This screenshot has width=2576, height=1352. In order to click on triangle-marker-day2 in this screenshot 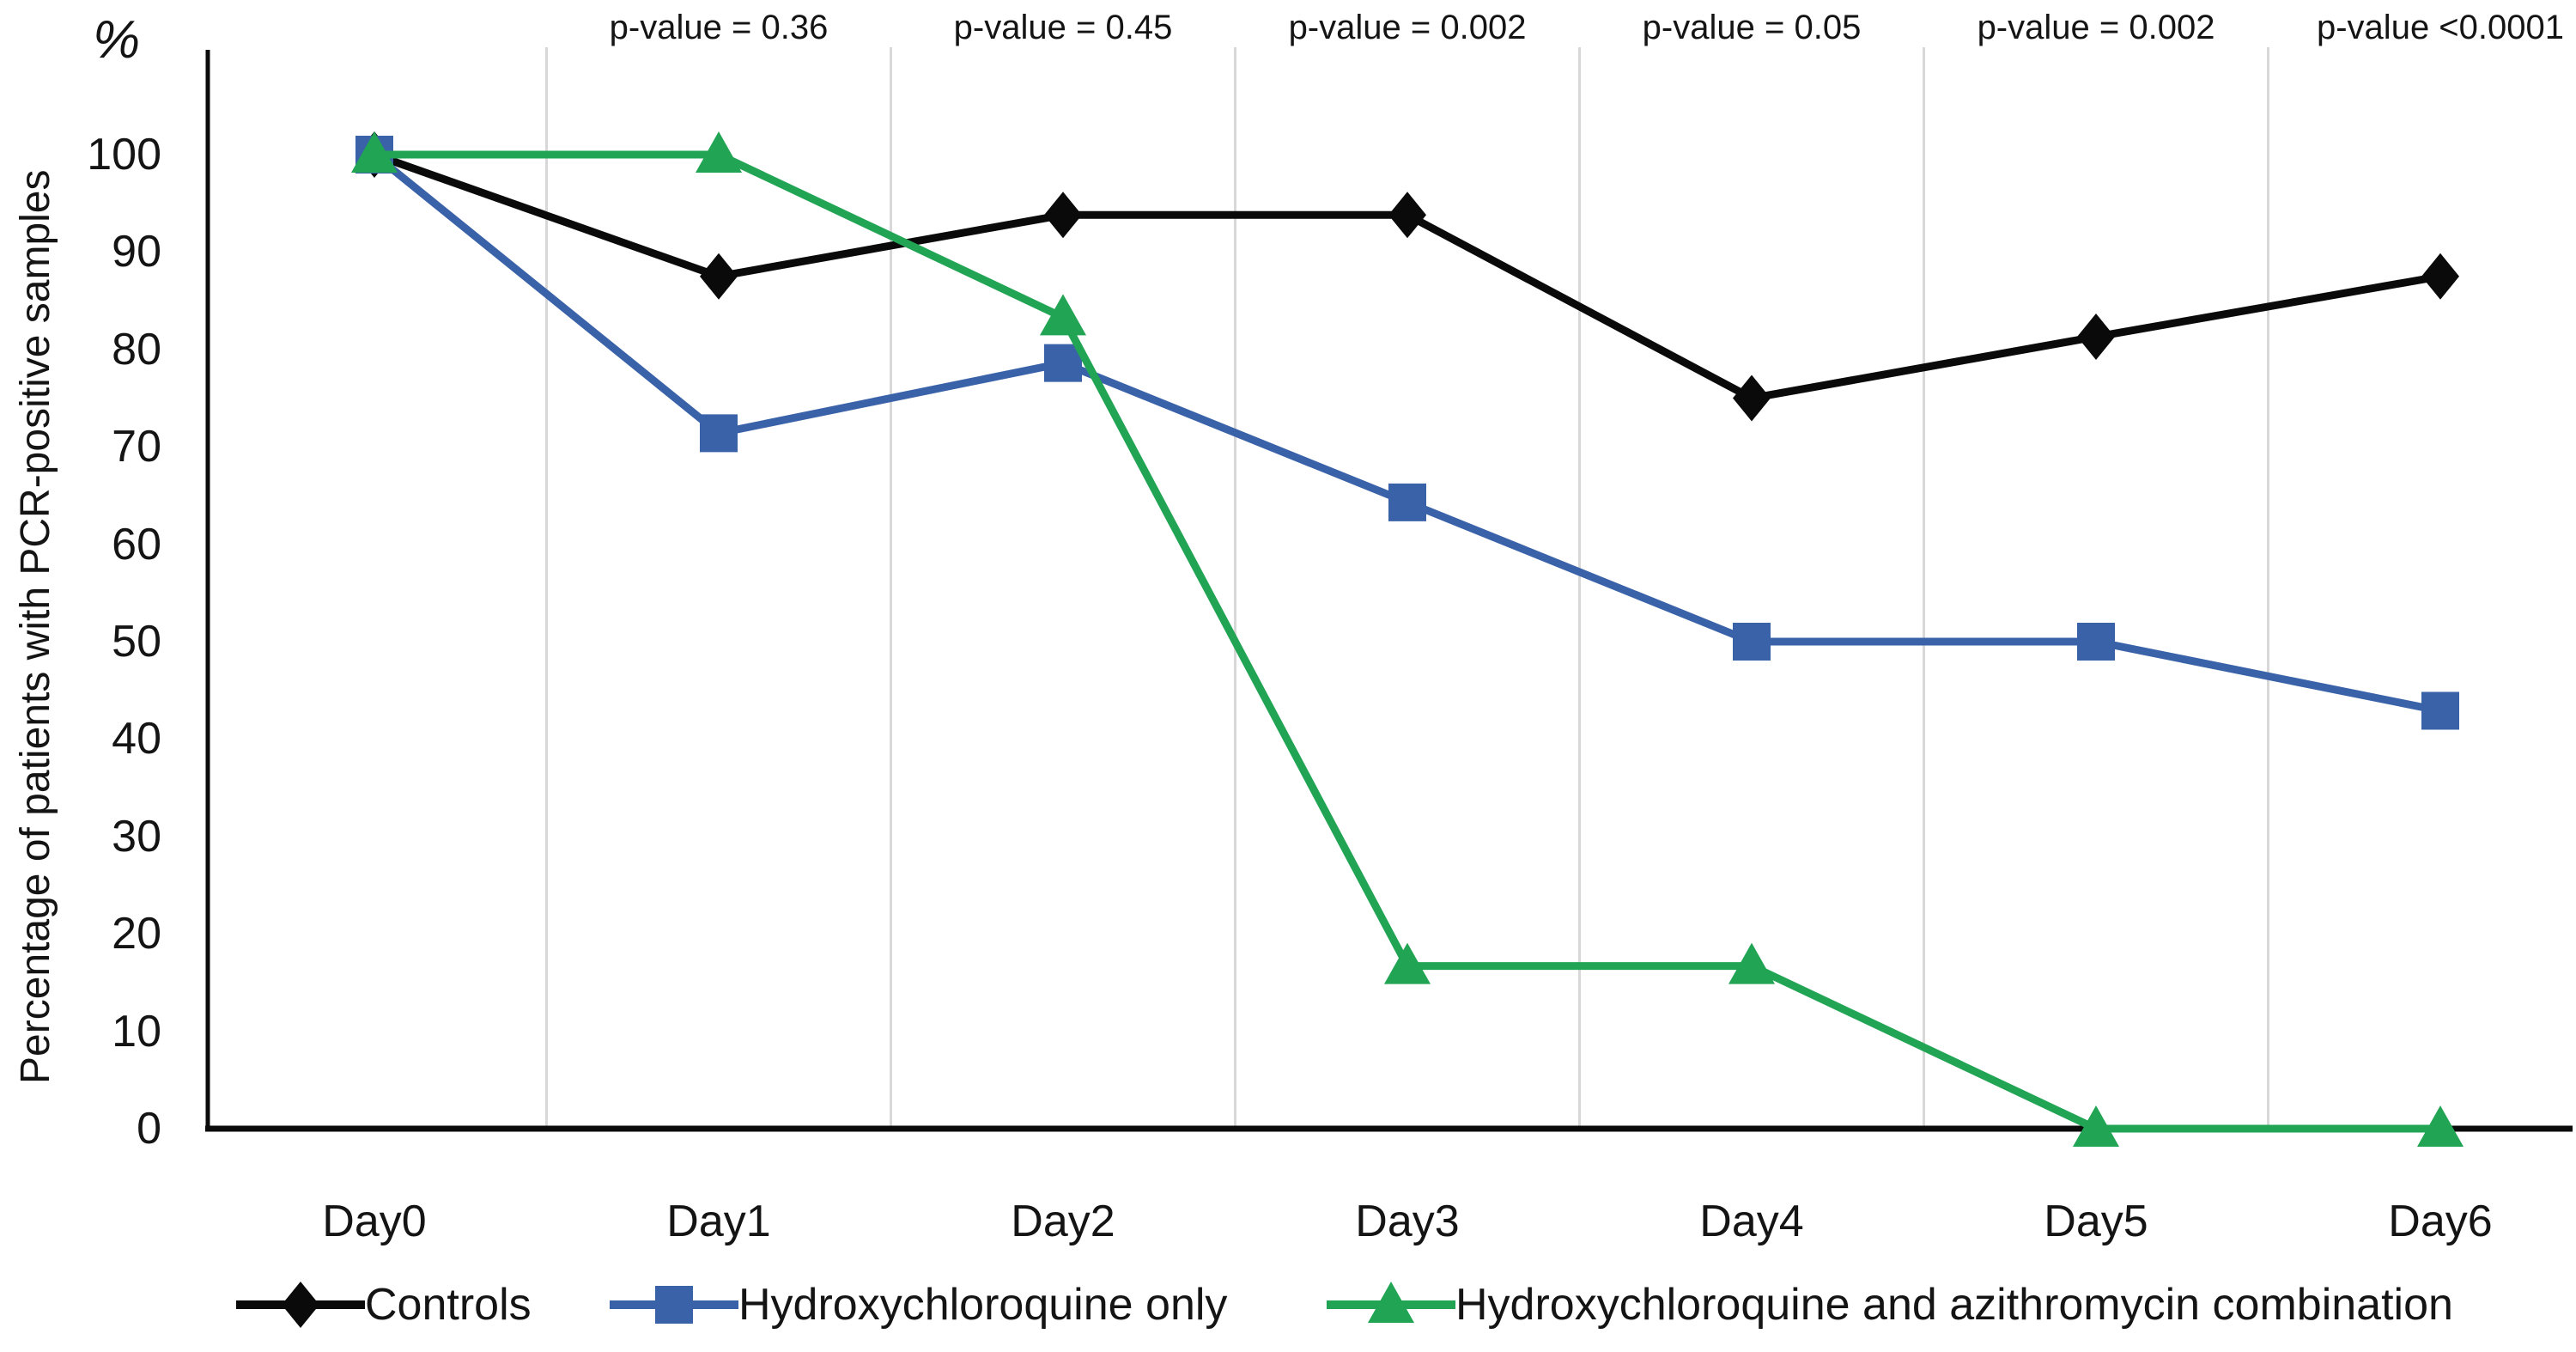, I will do `click(1063, 315)`.